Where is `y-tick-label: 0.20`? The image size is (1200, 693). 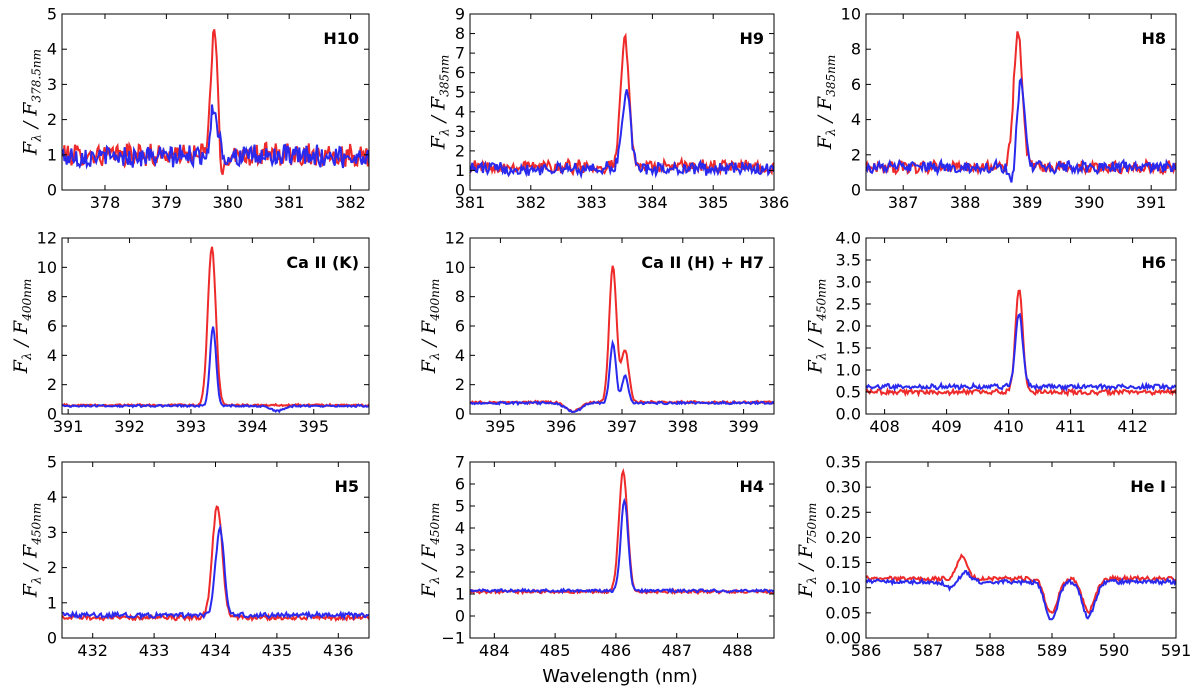
y-tick-label: 0.20 is located at coordinates (843, 537).